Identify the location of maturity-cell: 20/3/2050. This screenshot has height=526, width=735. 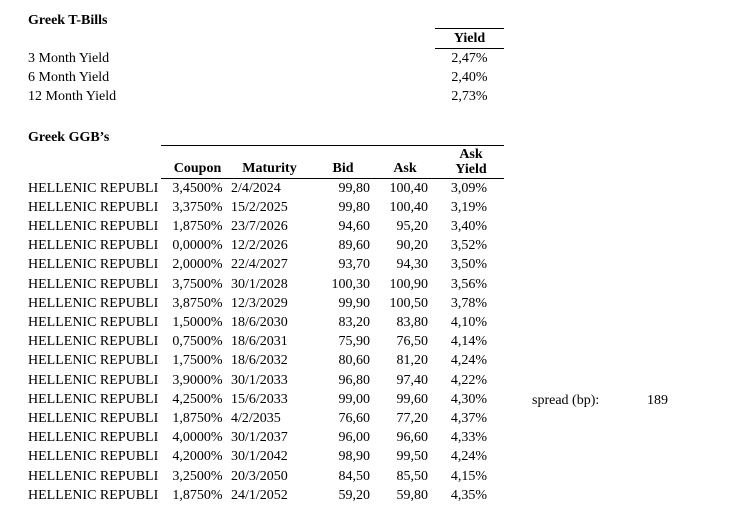
(259, 476).